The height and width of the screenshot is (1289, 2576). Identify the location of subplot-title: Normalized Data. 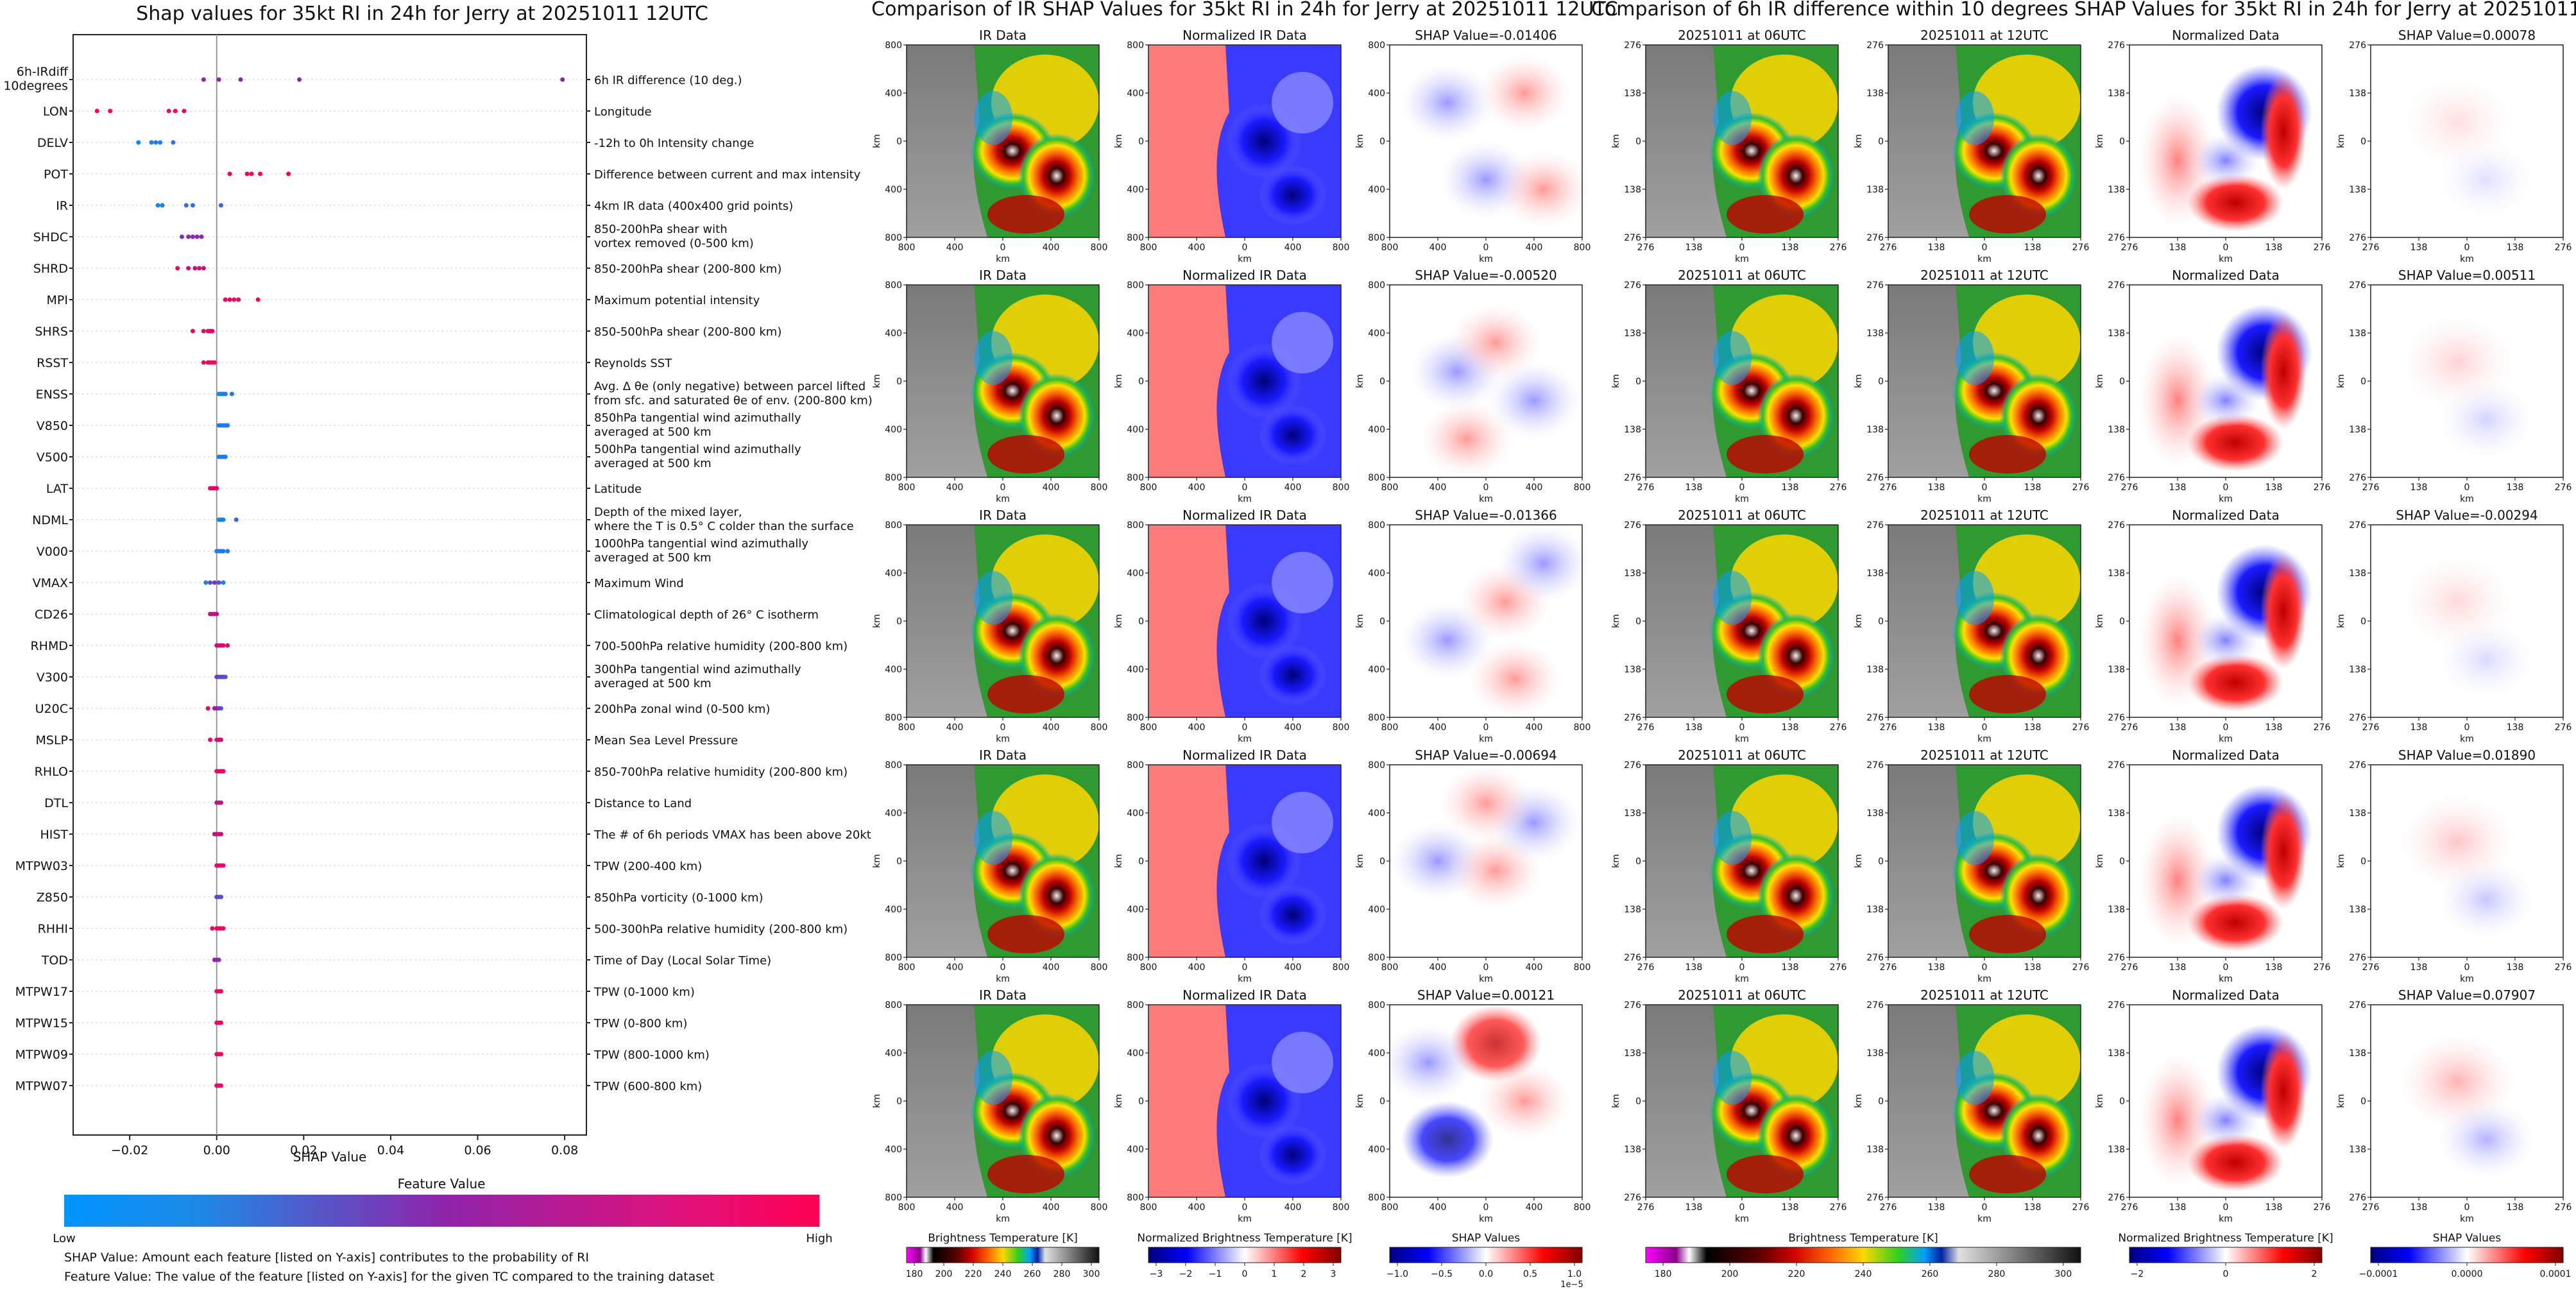
(2226, 515).